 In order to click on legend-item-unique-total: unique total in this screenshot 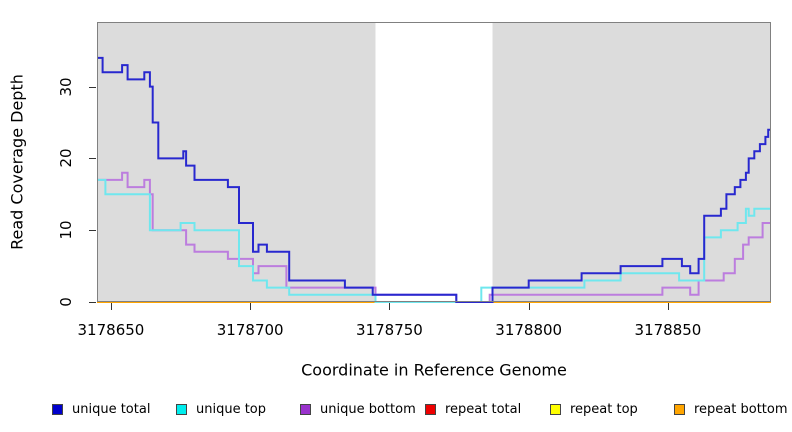, I will do `click(101, 409)`.